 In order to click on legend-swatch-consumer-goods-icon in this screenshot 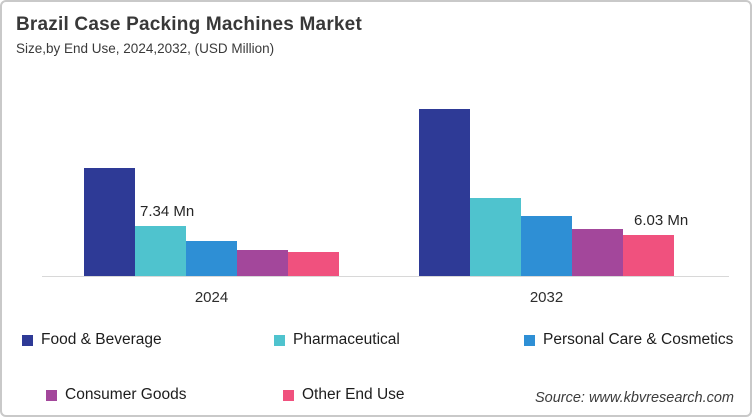, I will do `click(51, 395)`.